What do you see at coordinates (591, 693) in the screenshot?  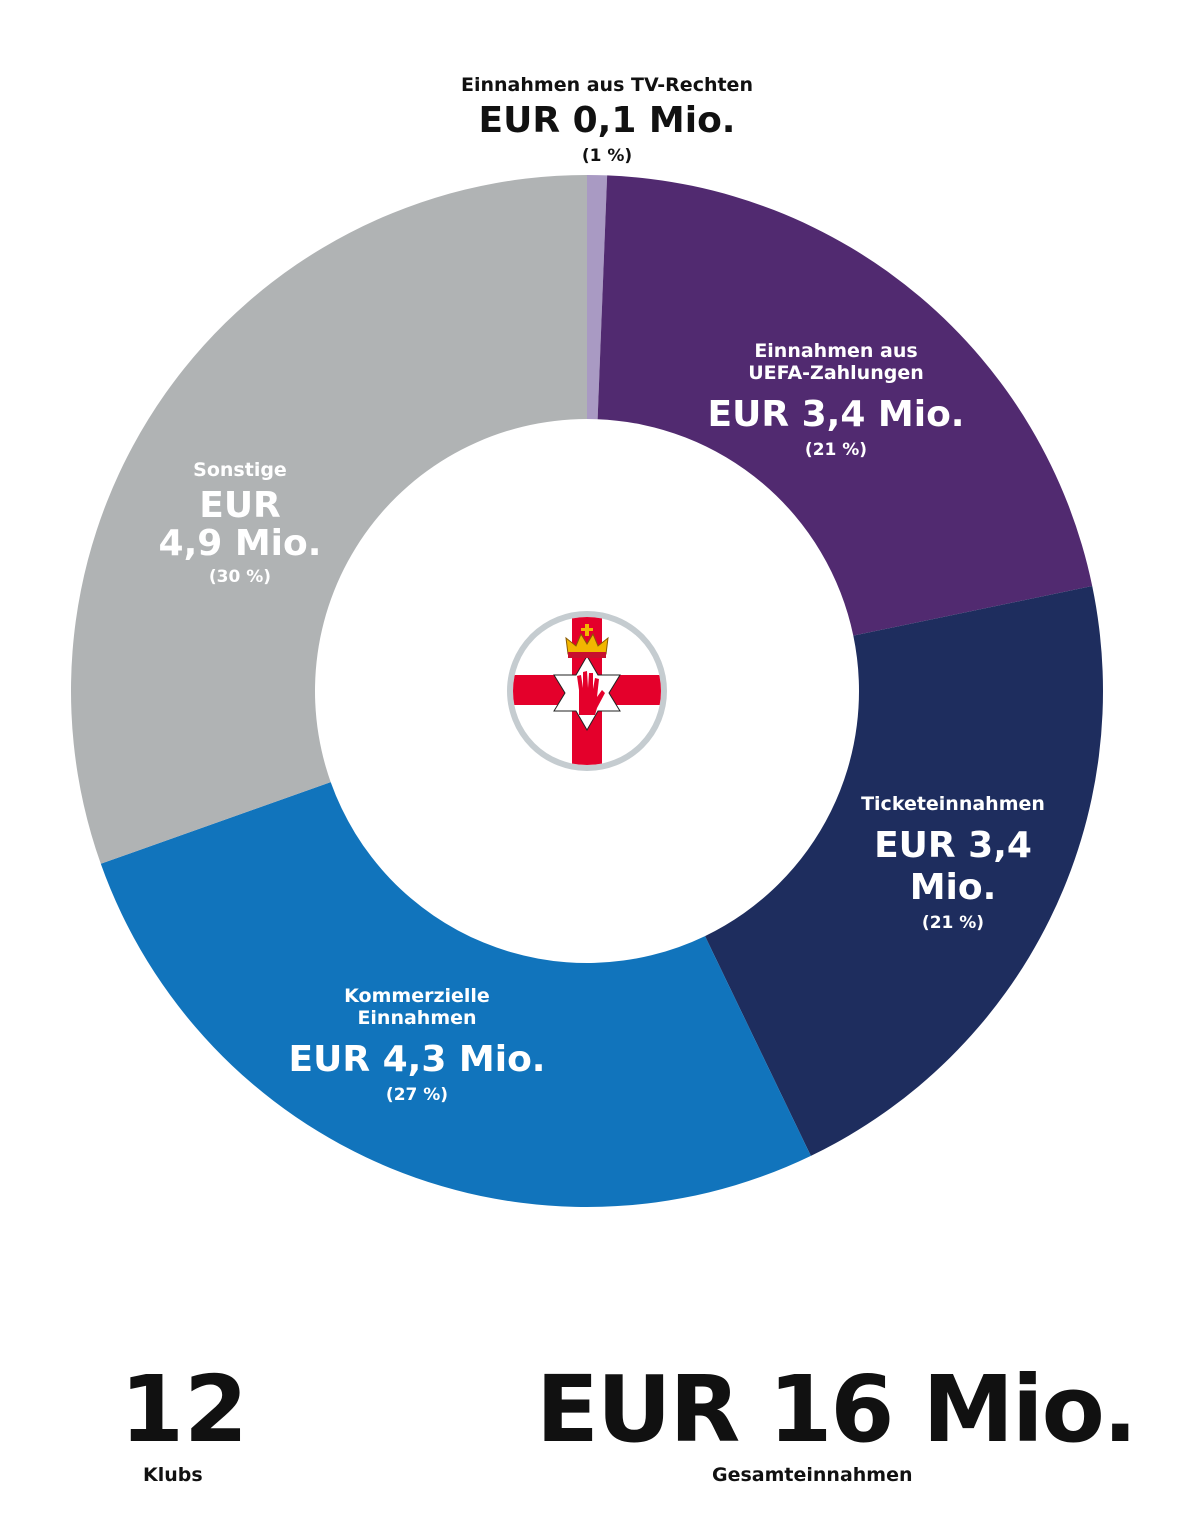 I see `red-hand-icon` at bounding box center [591, 693].